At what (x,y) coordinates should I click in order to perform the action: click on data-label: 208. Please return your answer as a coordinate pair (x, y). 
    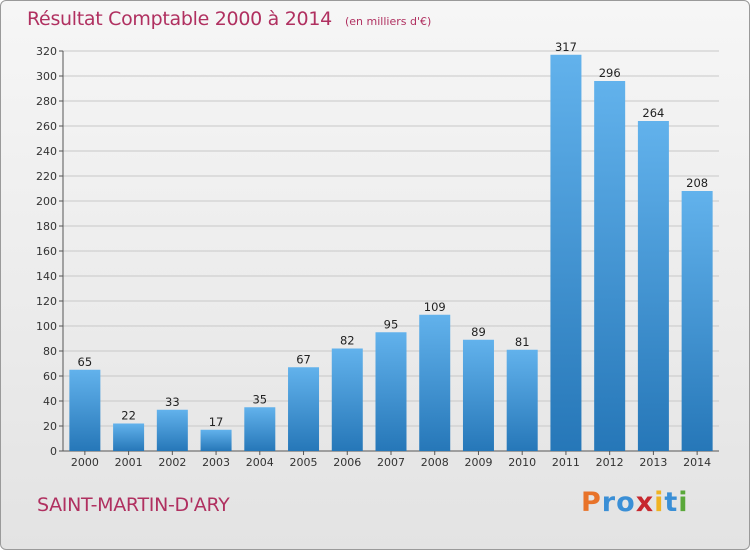
    Looking at the image, I should click on (697, 183).